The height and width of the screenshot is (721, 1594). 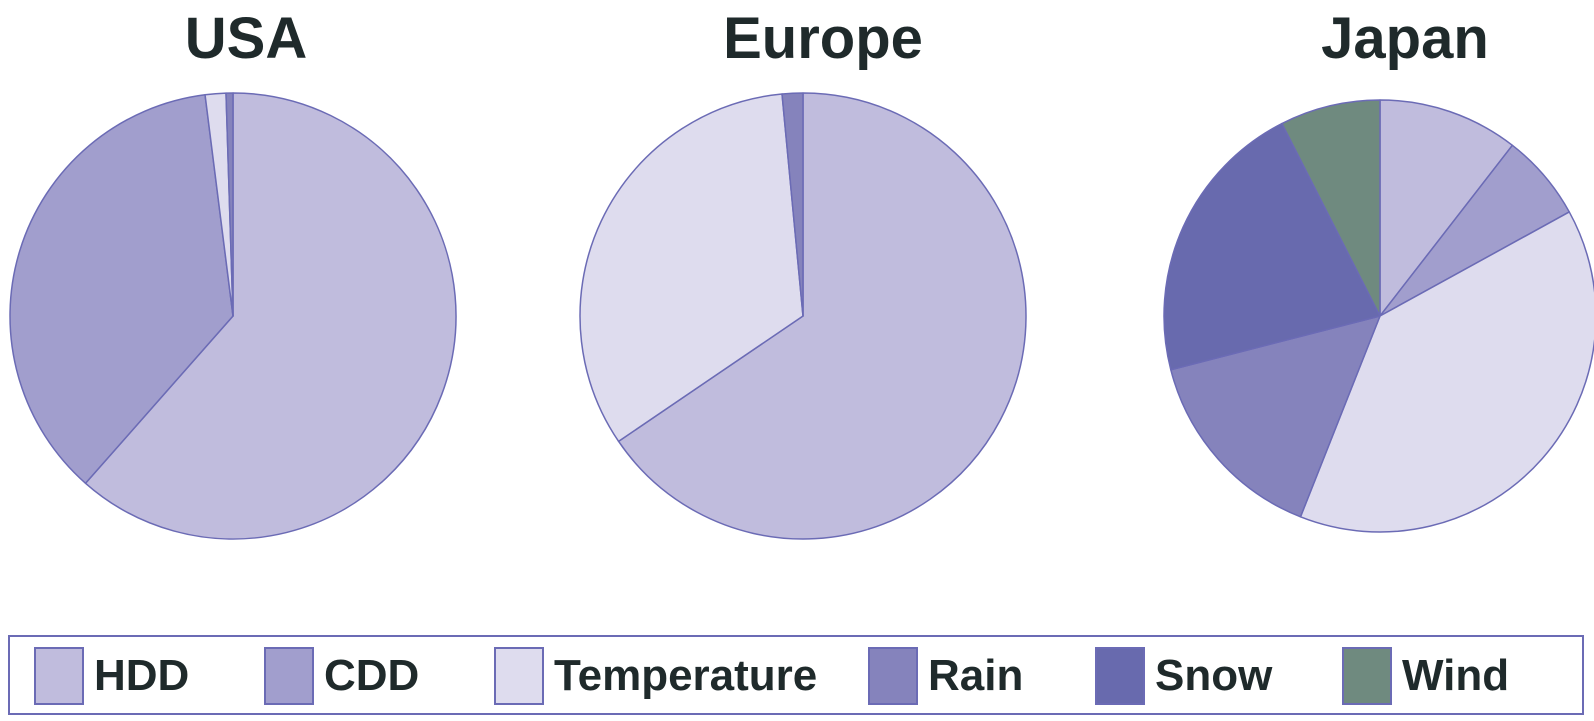 What do you see at coordinates (1331, 208) in the screenshot?
I see `pie-slice-japan-wind` at bounding box center [1331, 208].